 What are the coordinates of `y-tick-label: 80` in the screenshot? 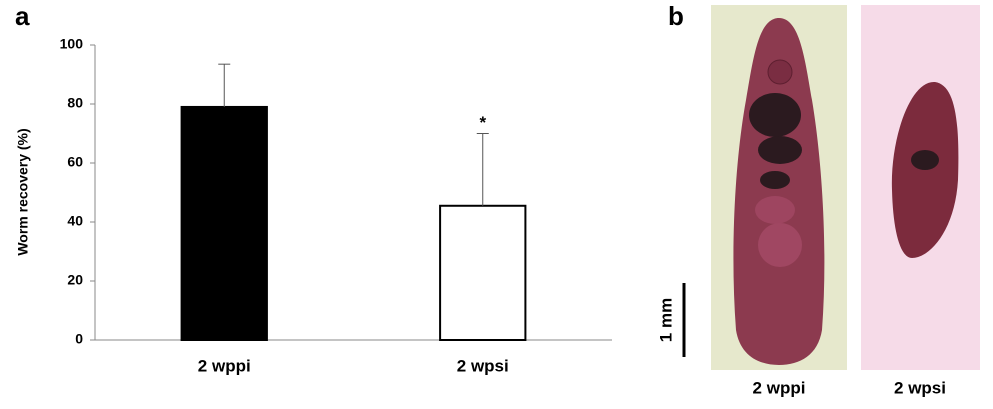 It's located at (75, 103).